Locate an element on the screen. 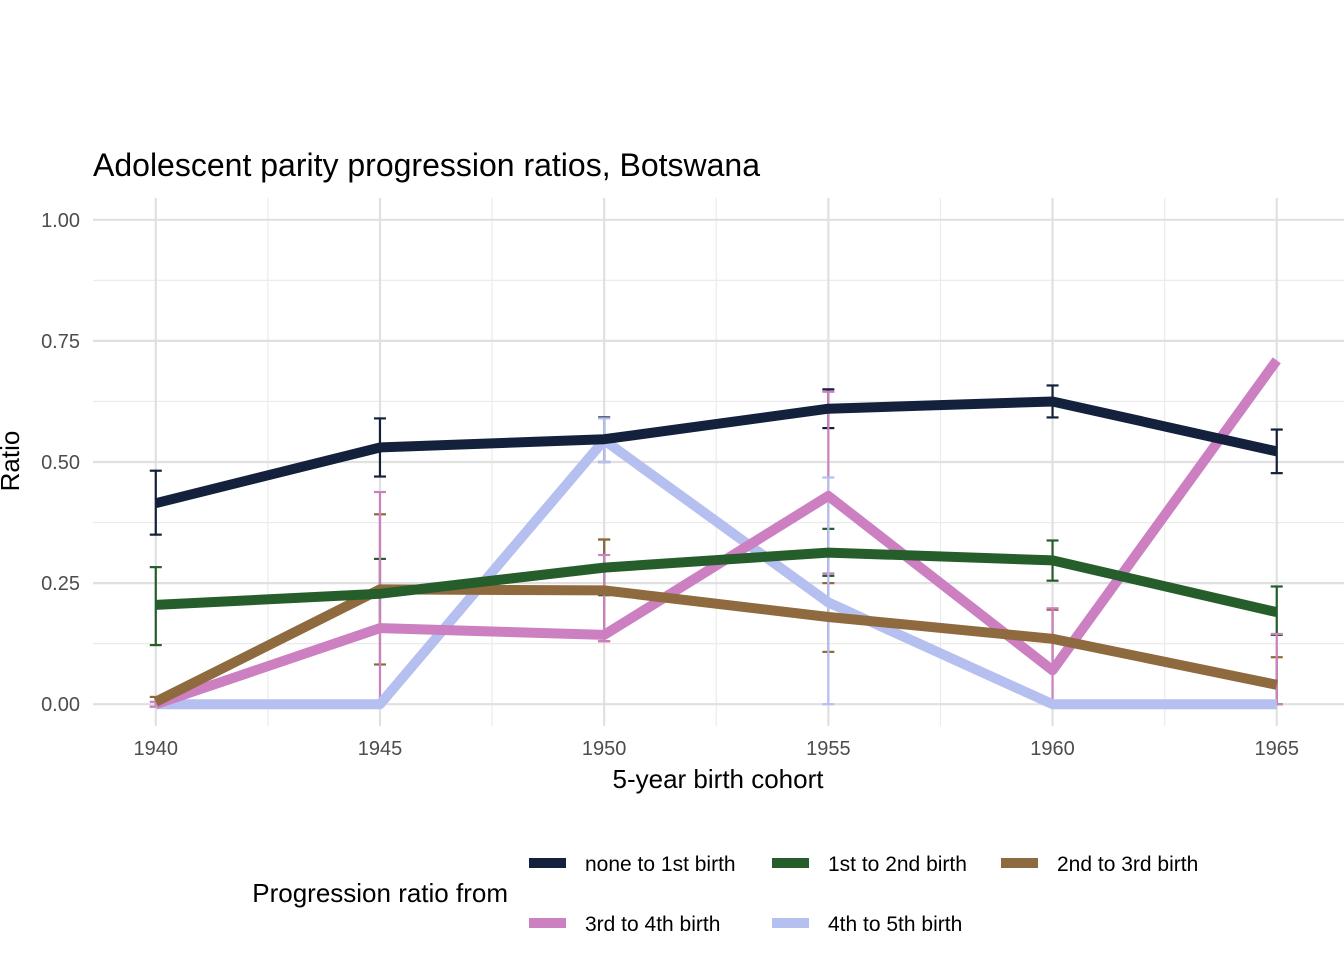 Image resolution: width=1344 pixels, height=960 pixels. y-tick-label: 0.50 is located at coordinates (60, 463).